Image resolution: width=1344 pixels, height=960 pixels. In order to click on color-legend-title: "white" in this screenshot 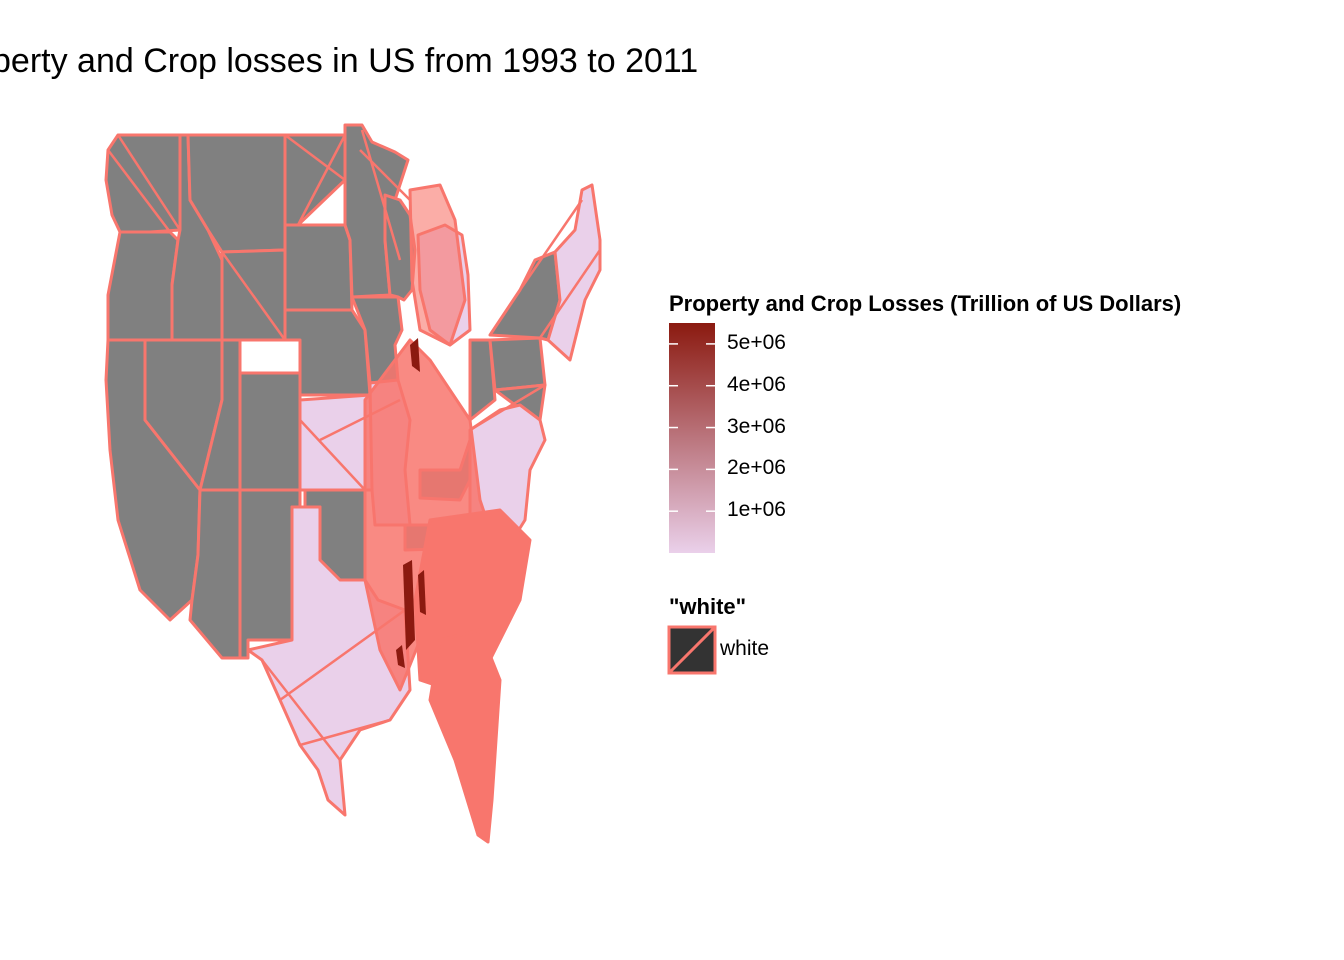, I will do `click(708, 606)`.